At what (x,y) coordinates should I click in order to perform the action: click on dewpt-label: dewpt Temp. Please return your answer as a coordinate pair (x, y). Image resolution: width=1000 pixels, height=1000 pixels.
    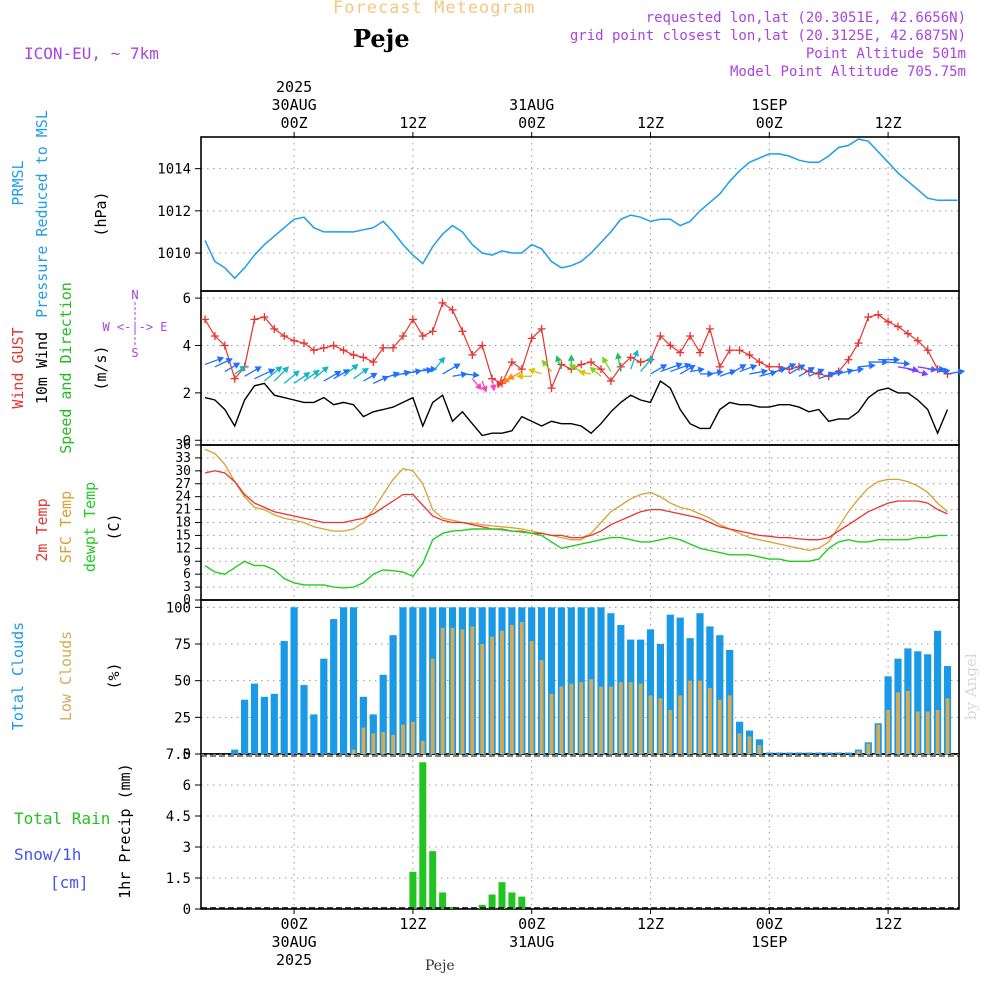
    Looking at the image, I should click on (90, 527).